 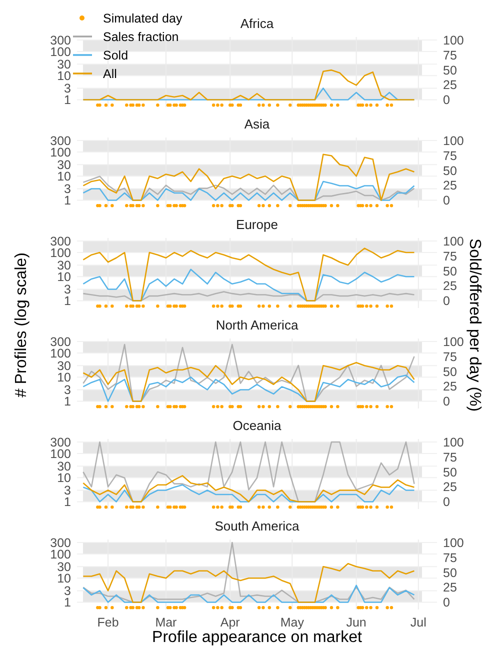 I want to click on chart-title: North America, so click(x=257, y=325).